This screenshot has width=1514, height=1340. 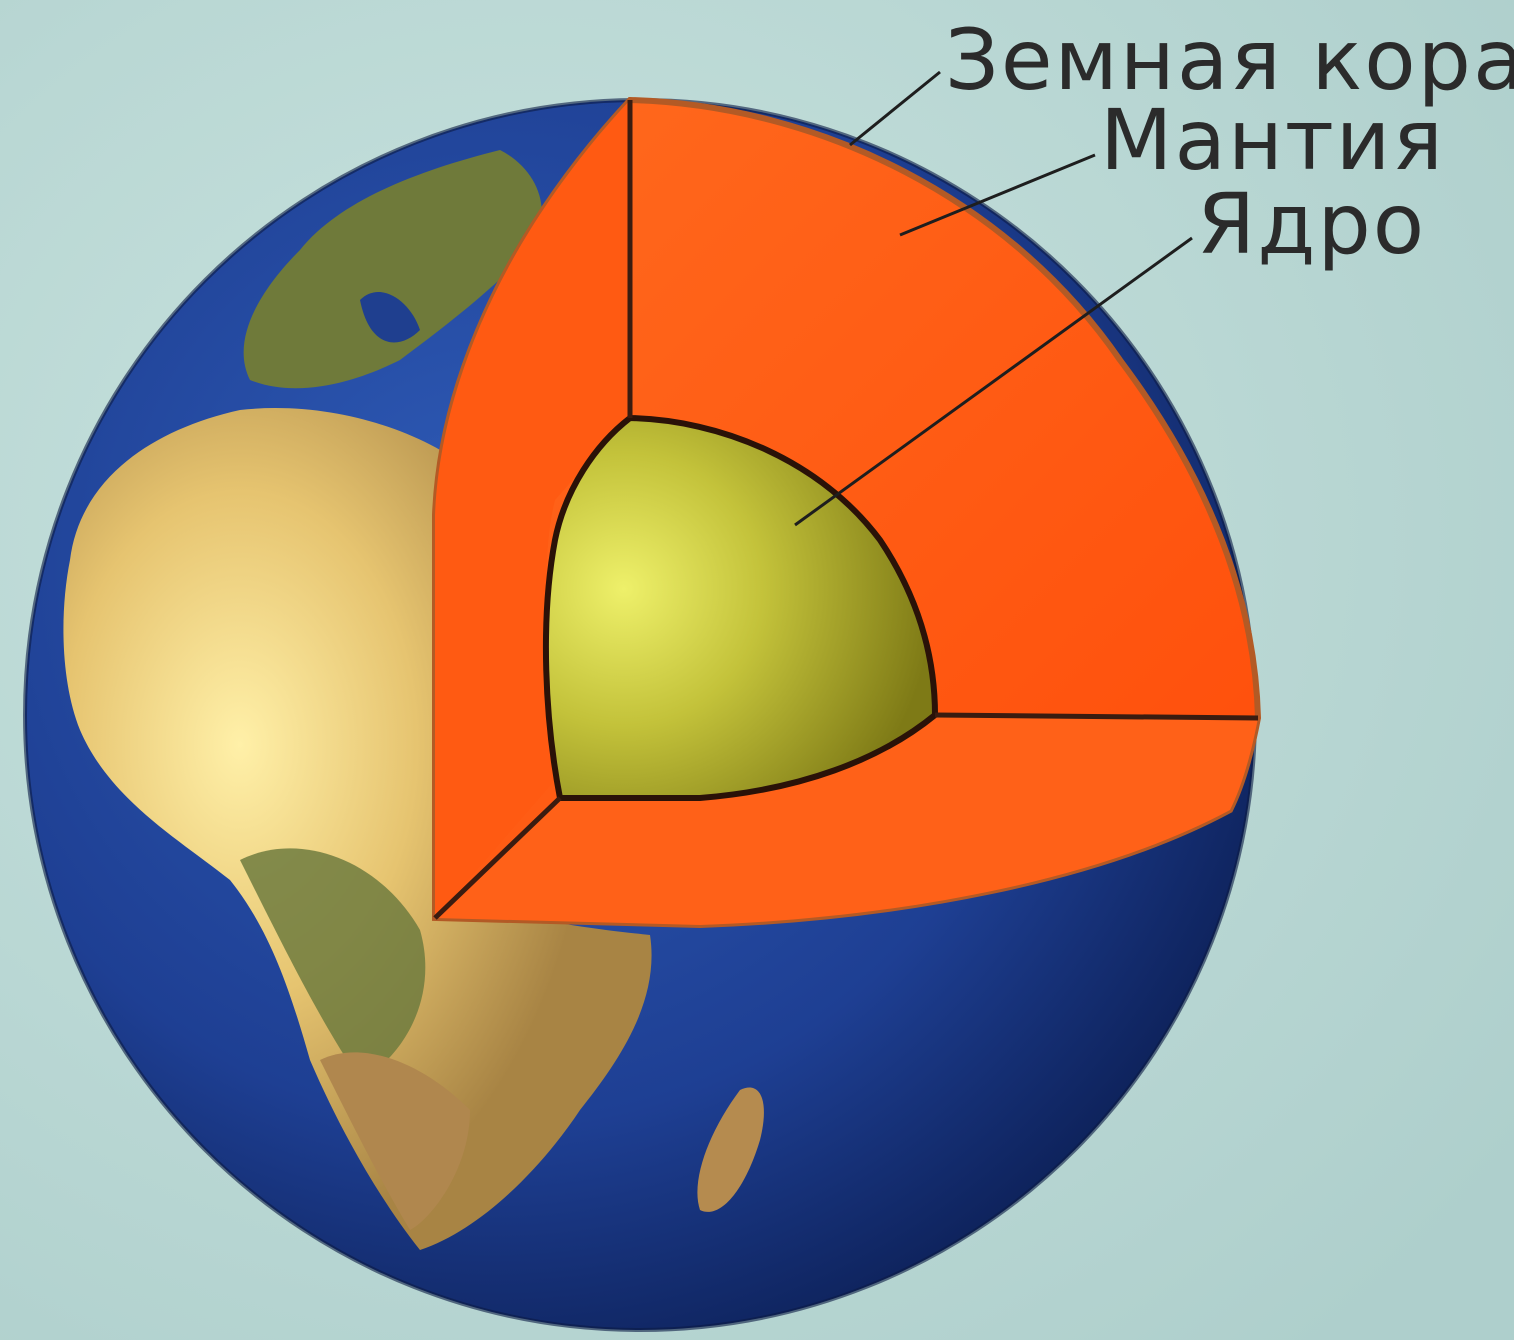 I want to click on crust-leader-line, so click(x=895, y=108).